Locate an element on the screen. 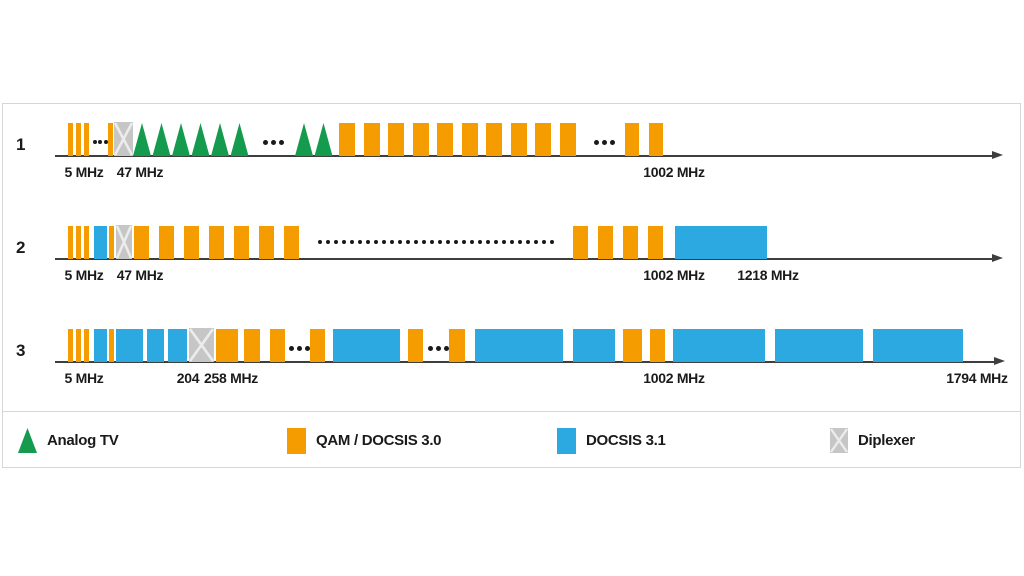  legend-label-docsis31: DOCSIS 3.1 is located at coordinates (626, 440).